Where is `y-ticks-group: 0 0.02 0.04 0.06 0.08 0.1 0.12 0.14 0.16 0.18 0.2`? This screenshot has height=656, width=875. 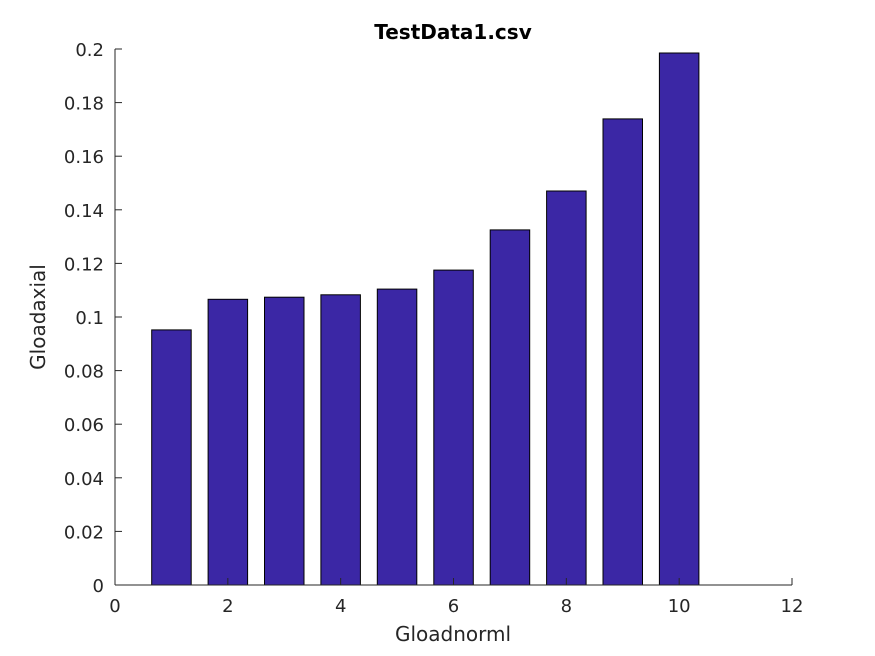
y-ticks-group: 0 0.02 0.04 0.06 0.08 0.1 0.12 0.14 0.16 0.18 0.2 is located at coordinates (93, 318).